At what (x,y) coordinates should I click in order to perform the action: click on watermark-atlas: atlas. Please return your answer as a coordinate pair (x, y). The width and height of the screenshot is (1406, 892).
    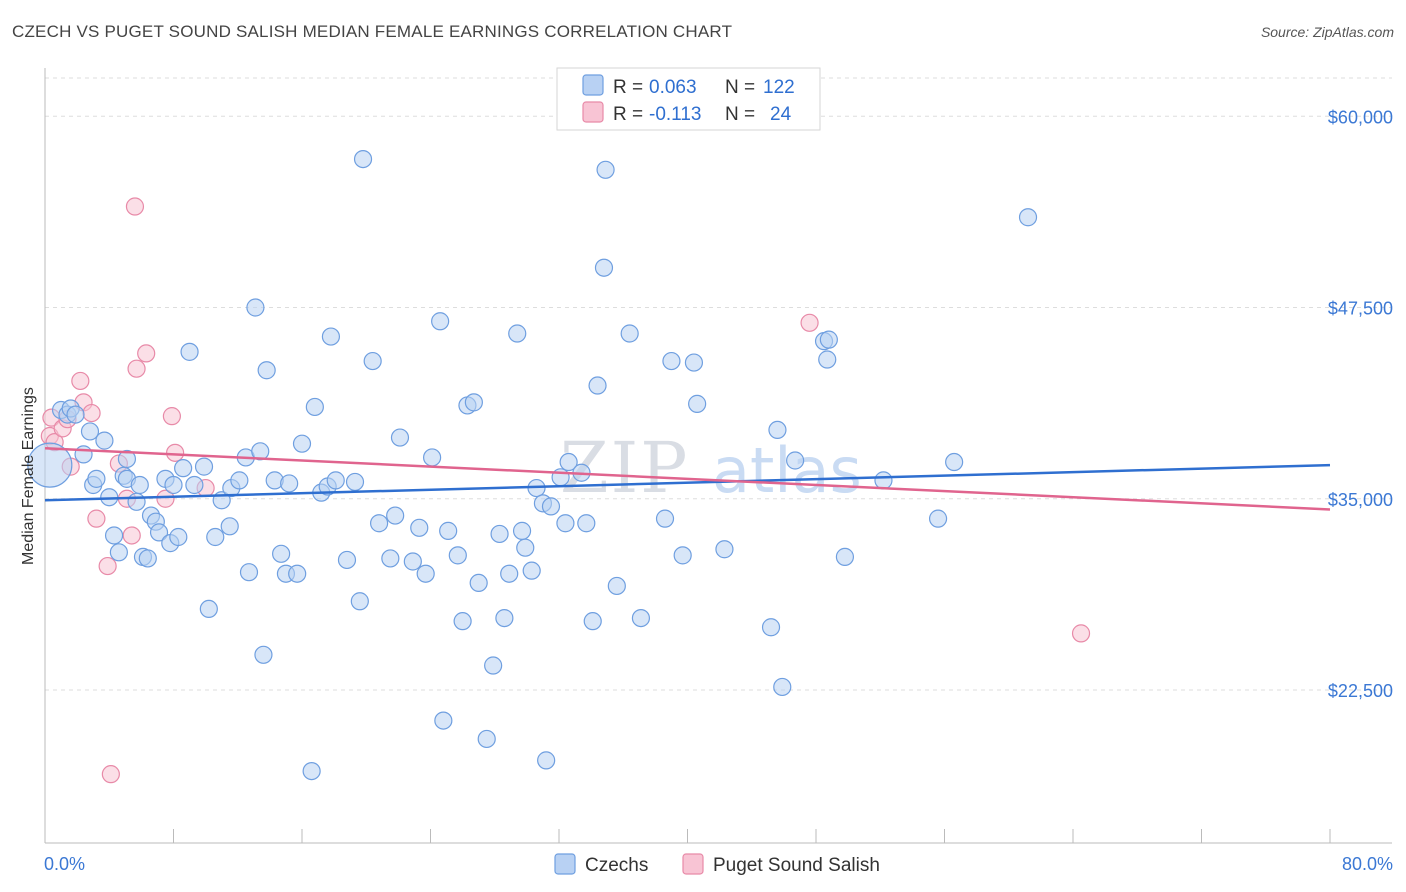
    Looking at the image, I should click on (787, 470).